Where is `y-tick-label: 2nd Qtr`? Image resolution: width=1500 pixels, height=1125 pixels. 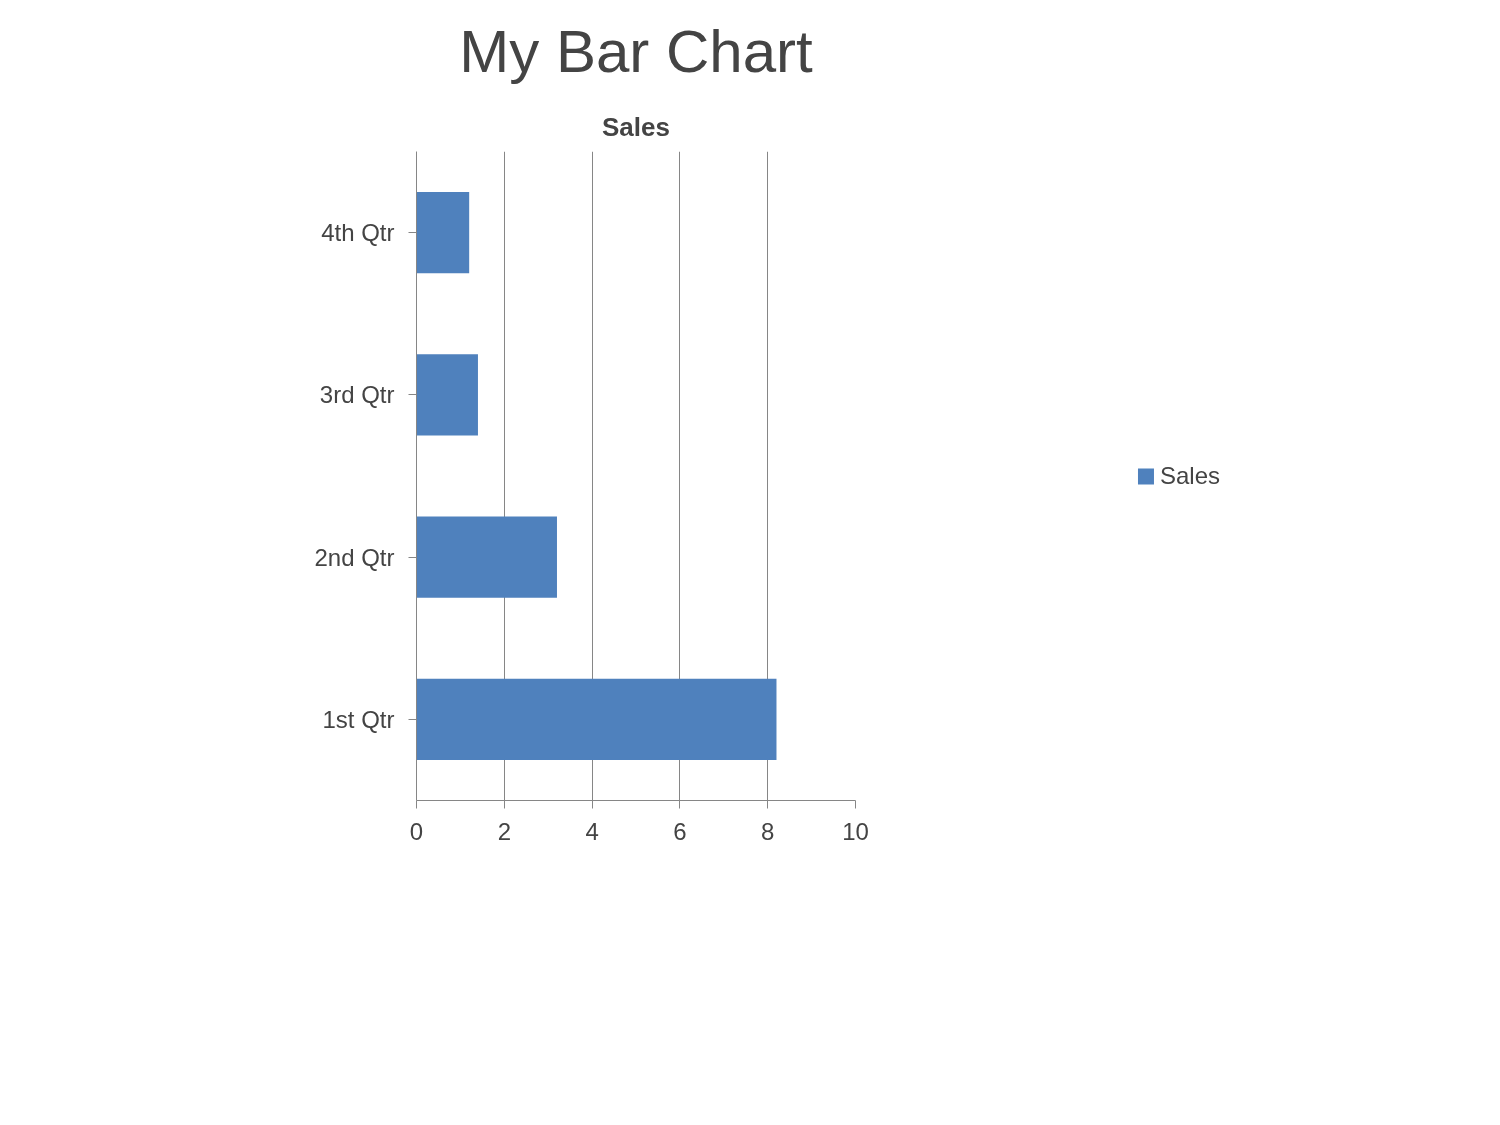
y-tick-label: 2nd Qtr is located at coordinates (354, 557).